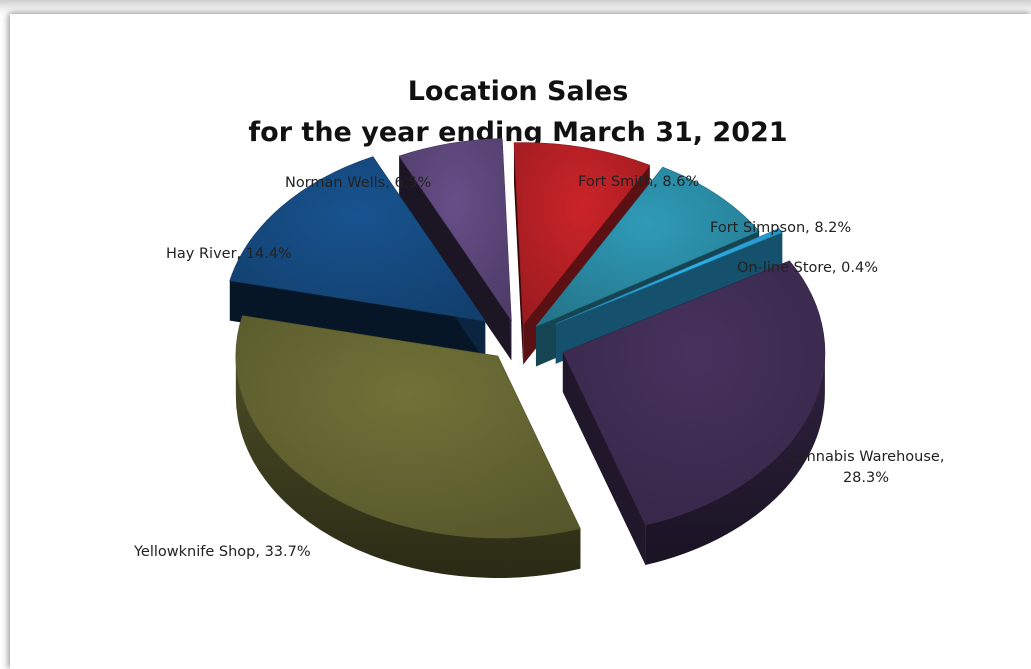  I want to click on slice-label-cannabis-warehouse-line-2: 28.3%, so click(866, 478).